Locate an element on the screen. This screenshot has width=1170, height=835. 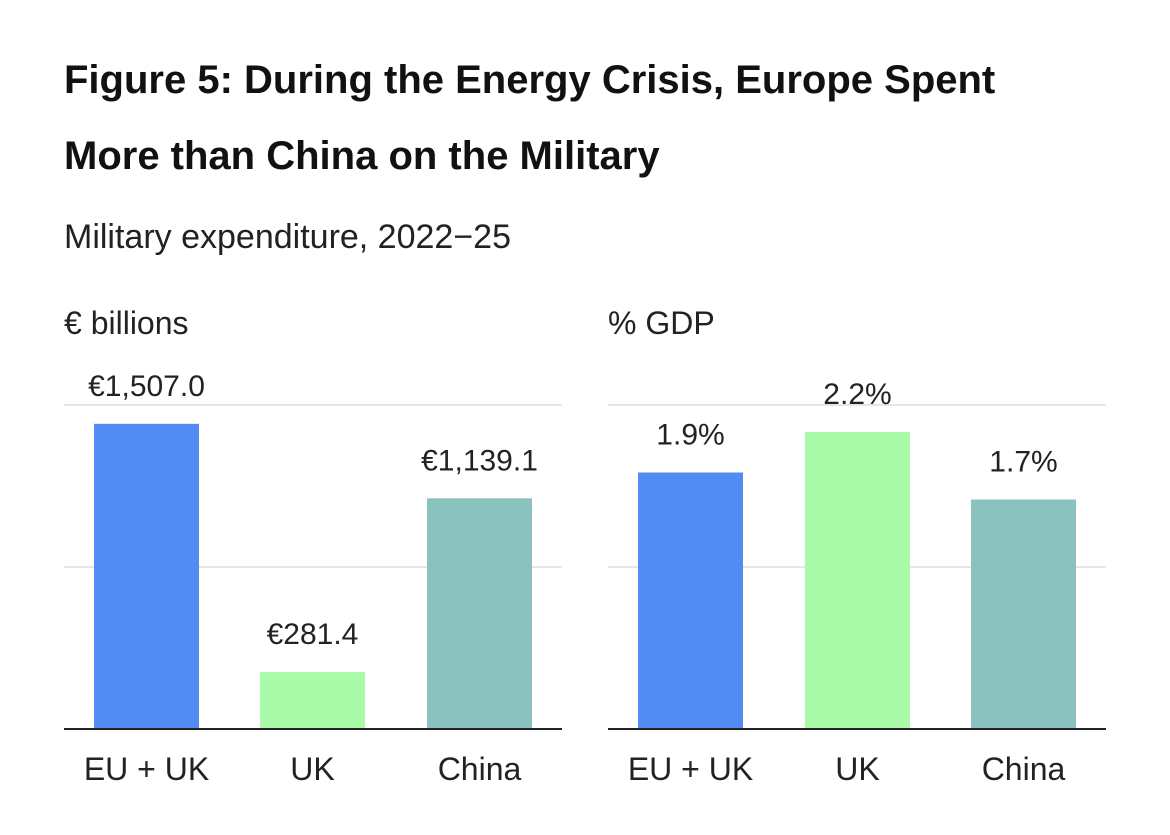
data-label: 1.7% is located at coordinates (1023, 462).